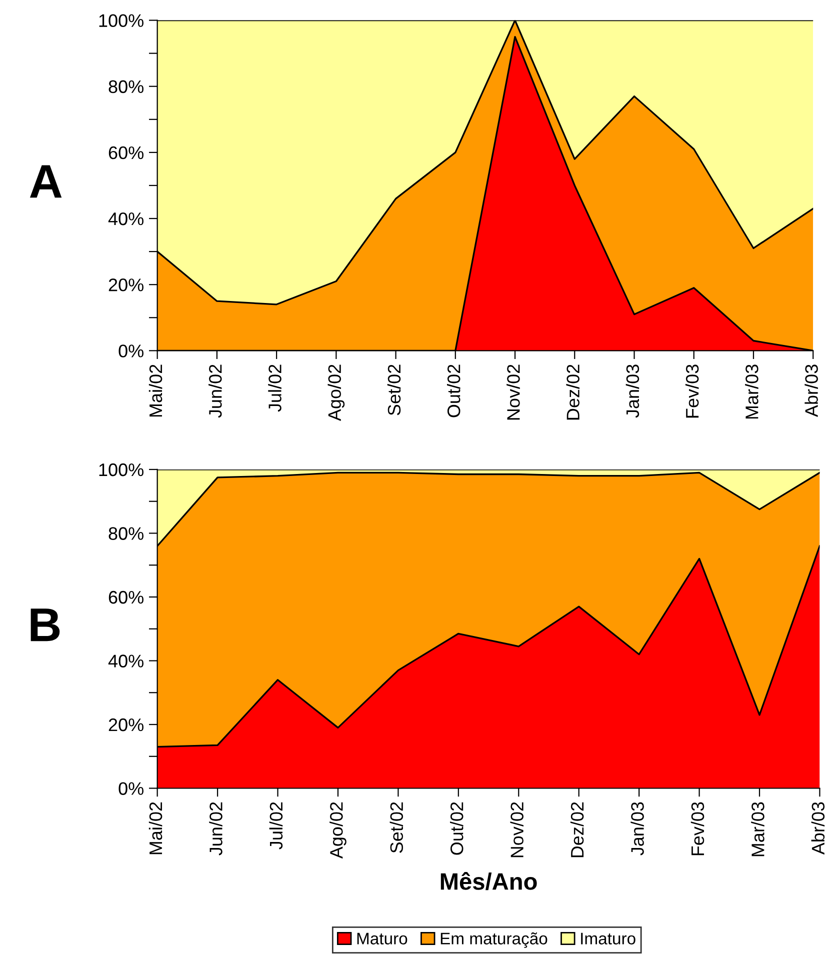 The width and height of the screenshot is (828, 966). What do you see at coordinates (45, 625) in the screenshot?
I see `text: B` at bounding box center [45, 625].